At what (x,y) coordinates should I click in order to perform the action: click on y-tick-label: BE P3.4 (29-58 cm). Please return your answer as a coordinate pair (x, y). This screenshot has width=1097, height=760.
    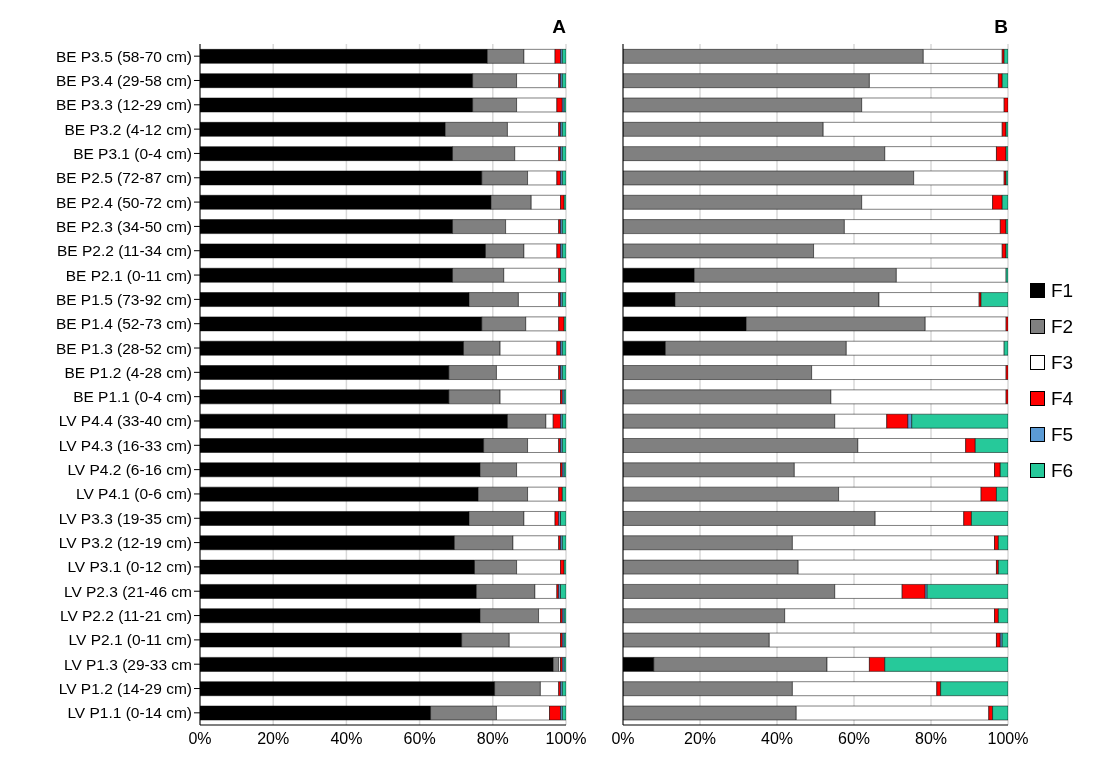
    Looking at the image, I should click on (123, 80).